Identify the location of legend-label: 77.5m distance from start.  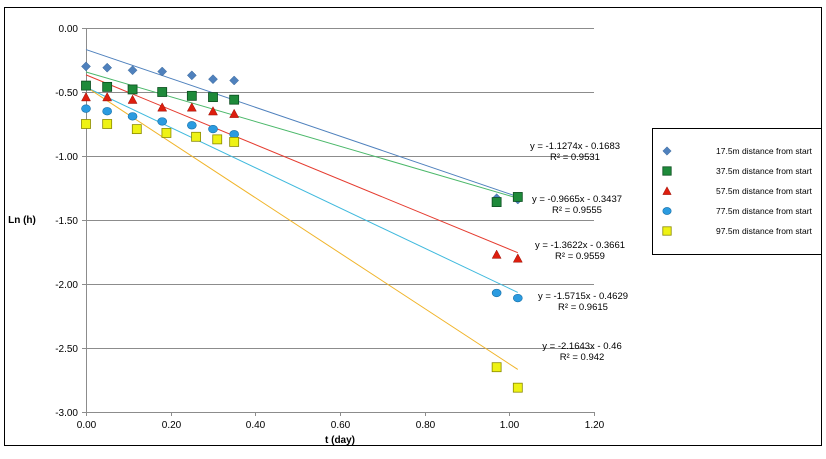
(764, 211).